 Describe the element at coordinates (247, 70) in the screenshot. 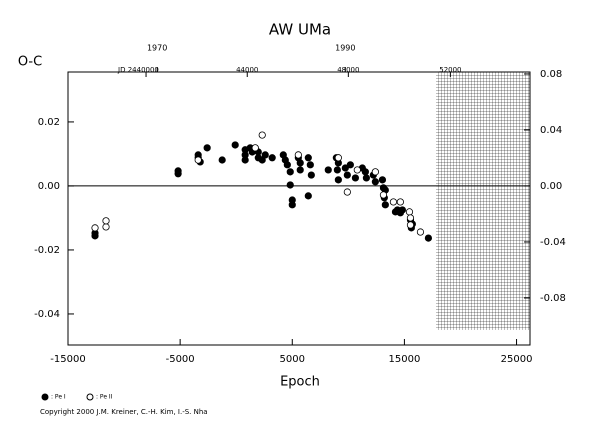

I see `jd-tick-label: 44000` at that location.